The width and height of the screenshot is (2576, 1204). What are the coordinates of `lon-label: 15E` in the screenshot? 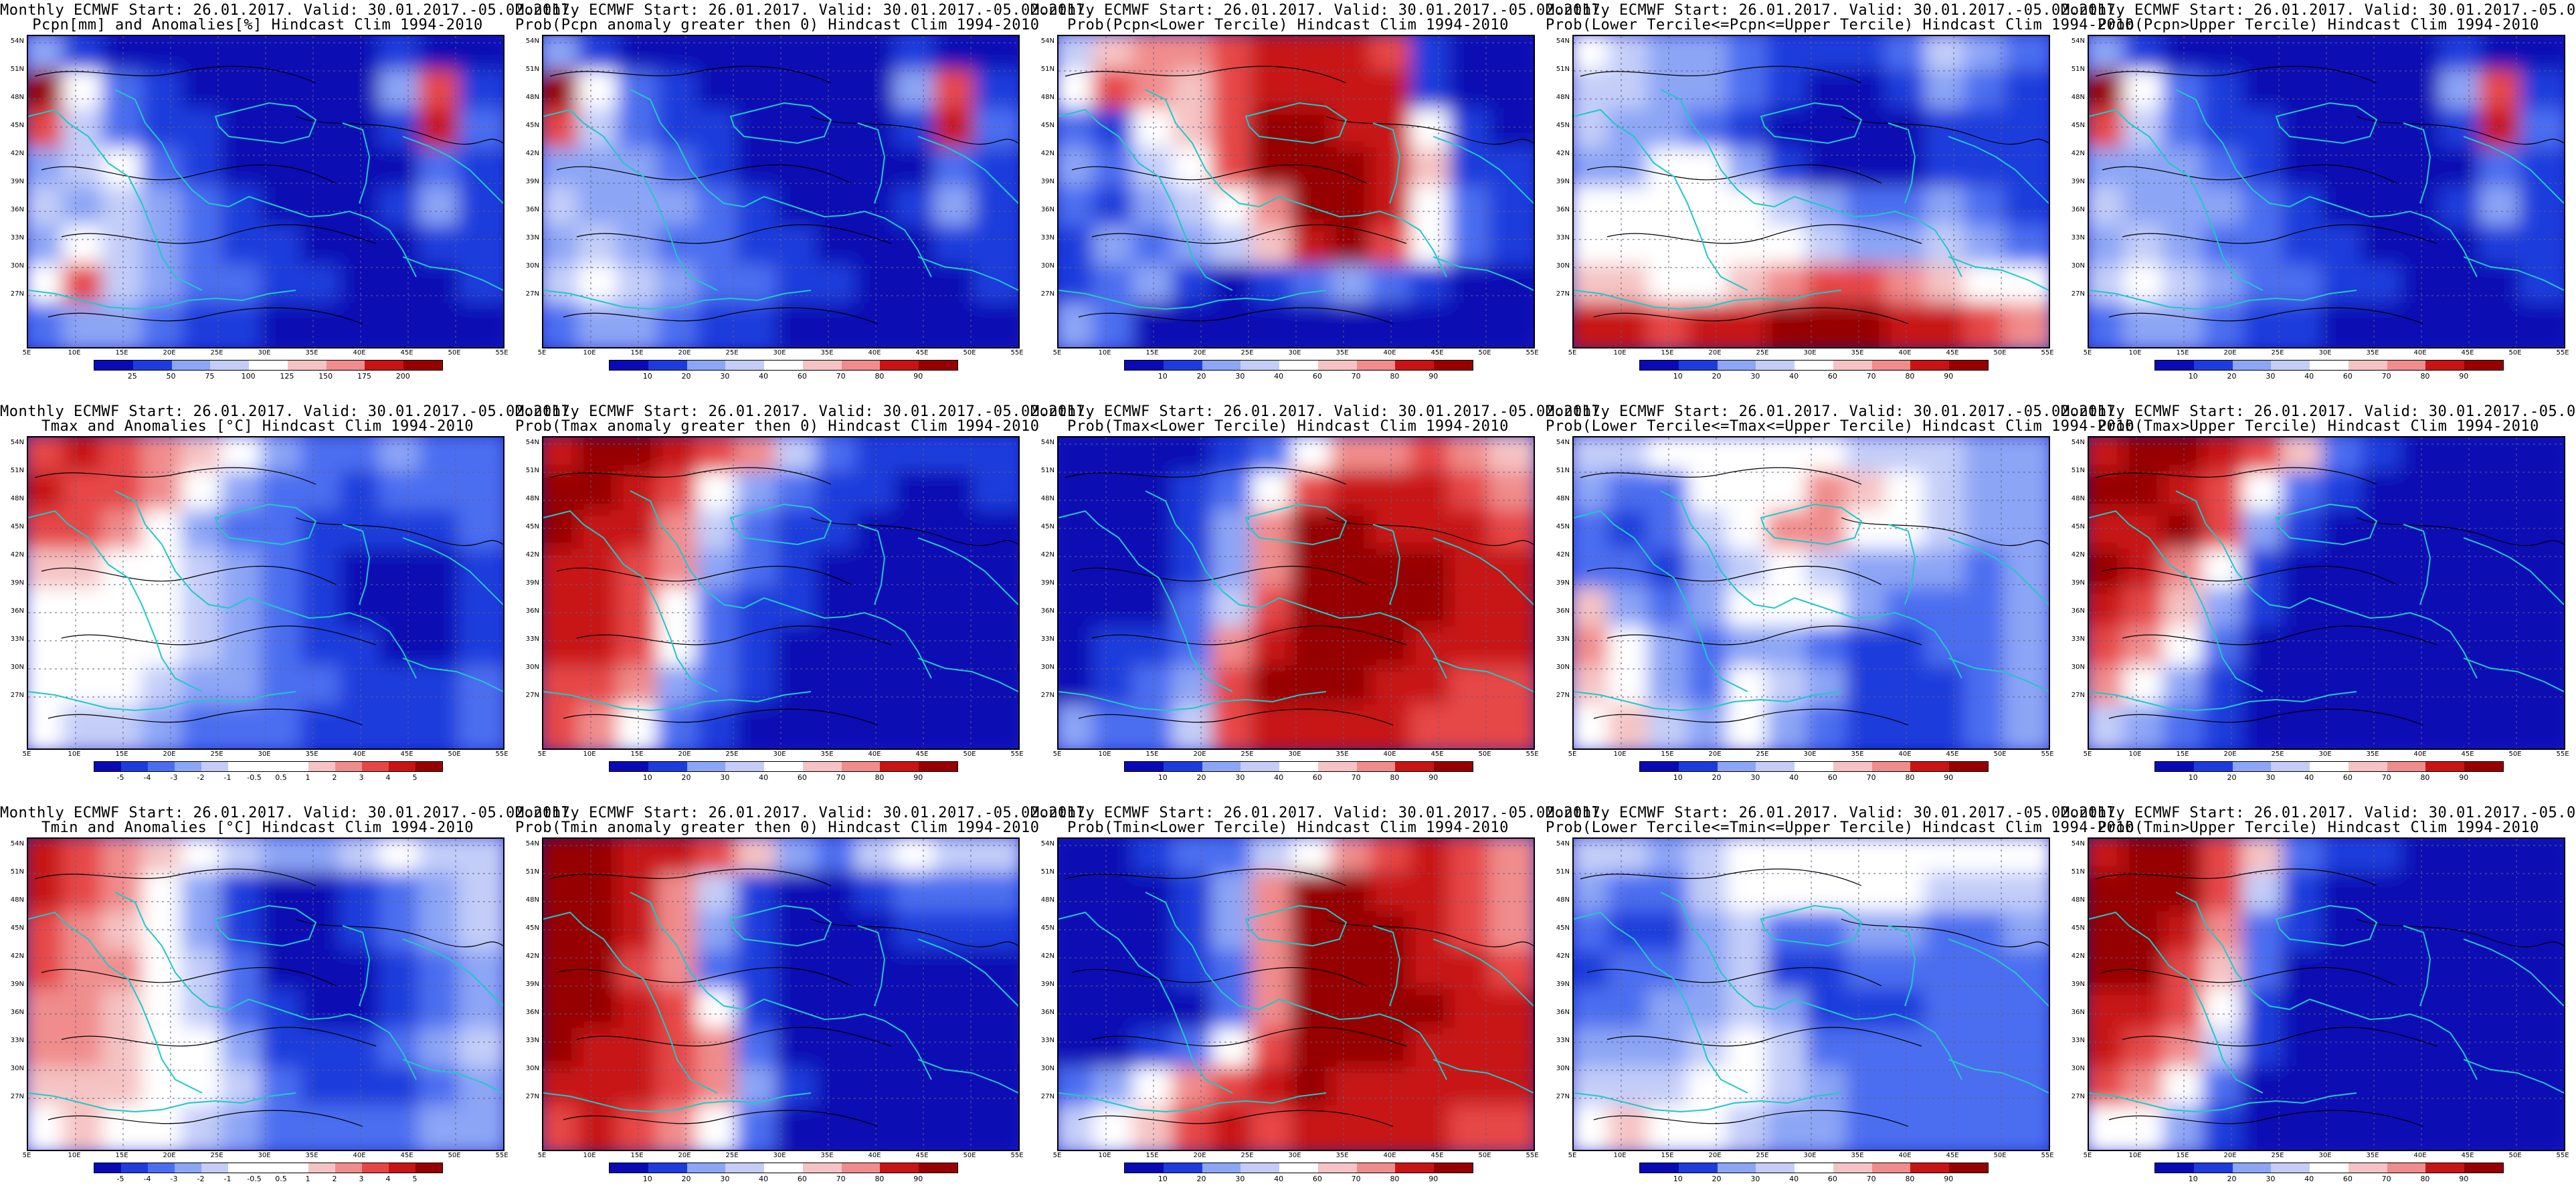 It's located at (2182, 353).